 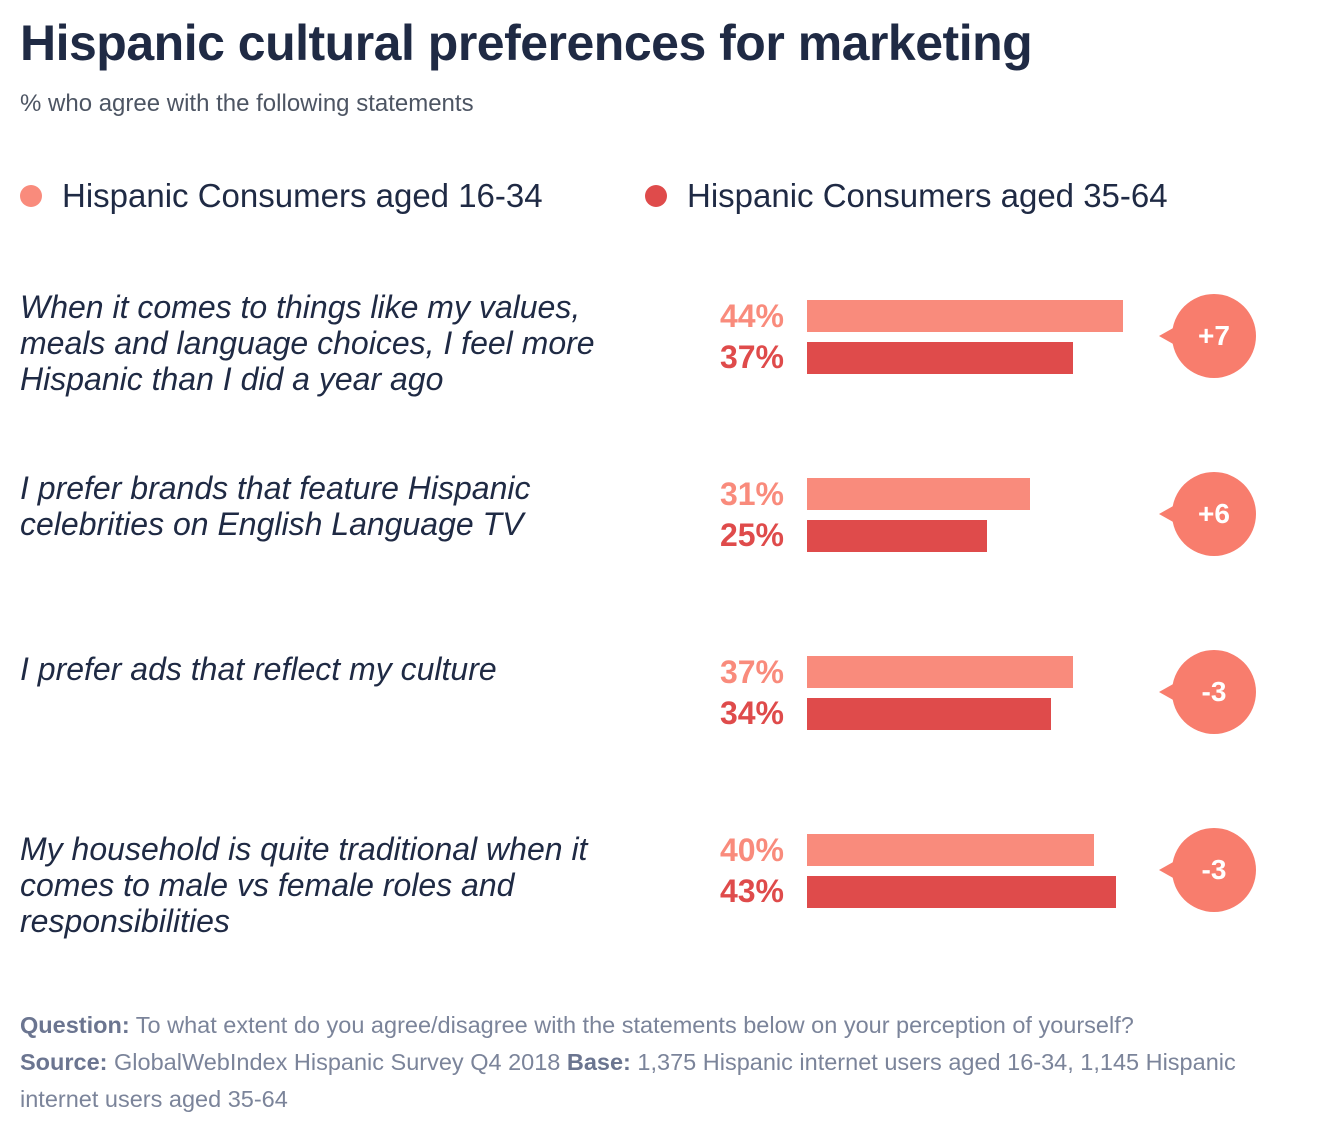 What do you see at coordinates (302, 195) in the screenshot?
I see `legend-label: Hispanic Consumers aged 16-34` at bounding box center [302, 195].